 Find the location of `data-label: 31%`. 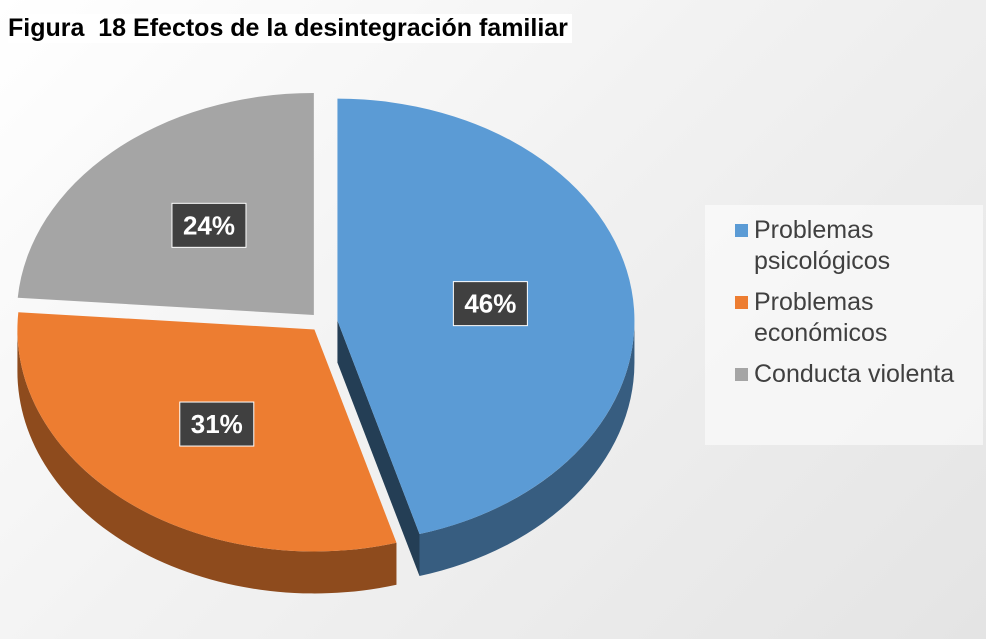

data-label: 31% is located at coordinates (217, 424).